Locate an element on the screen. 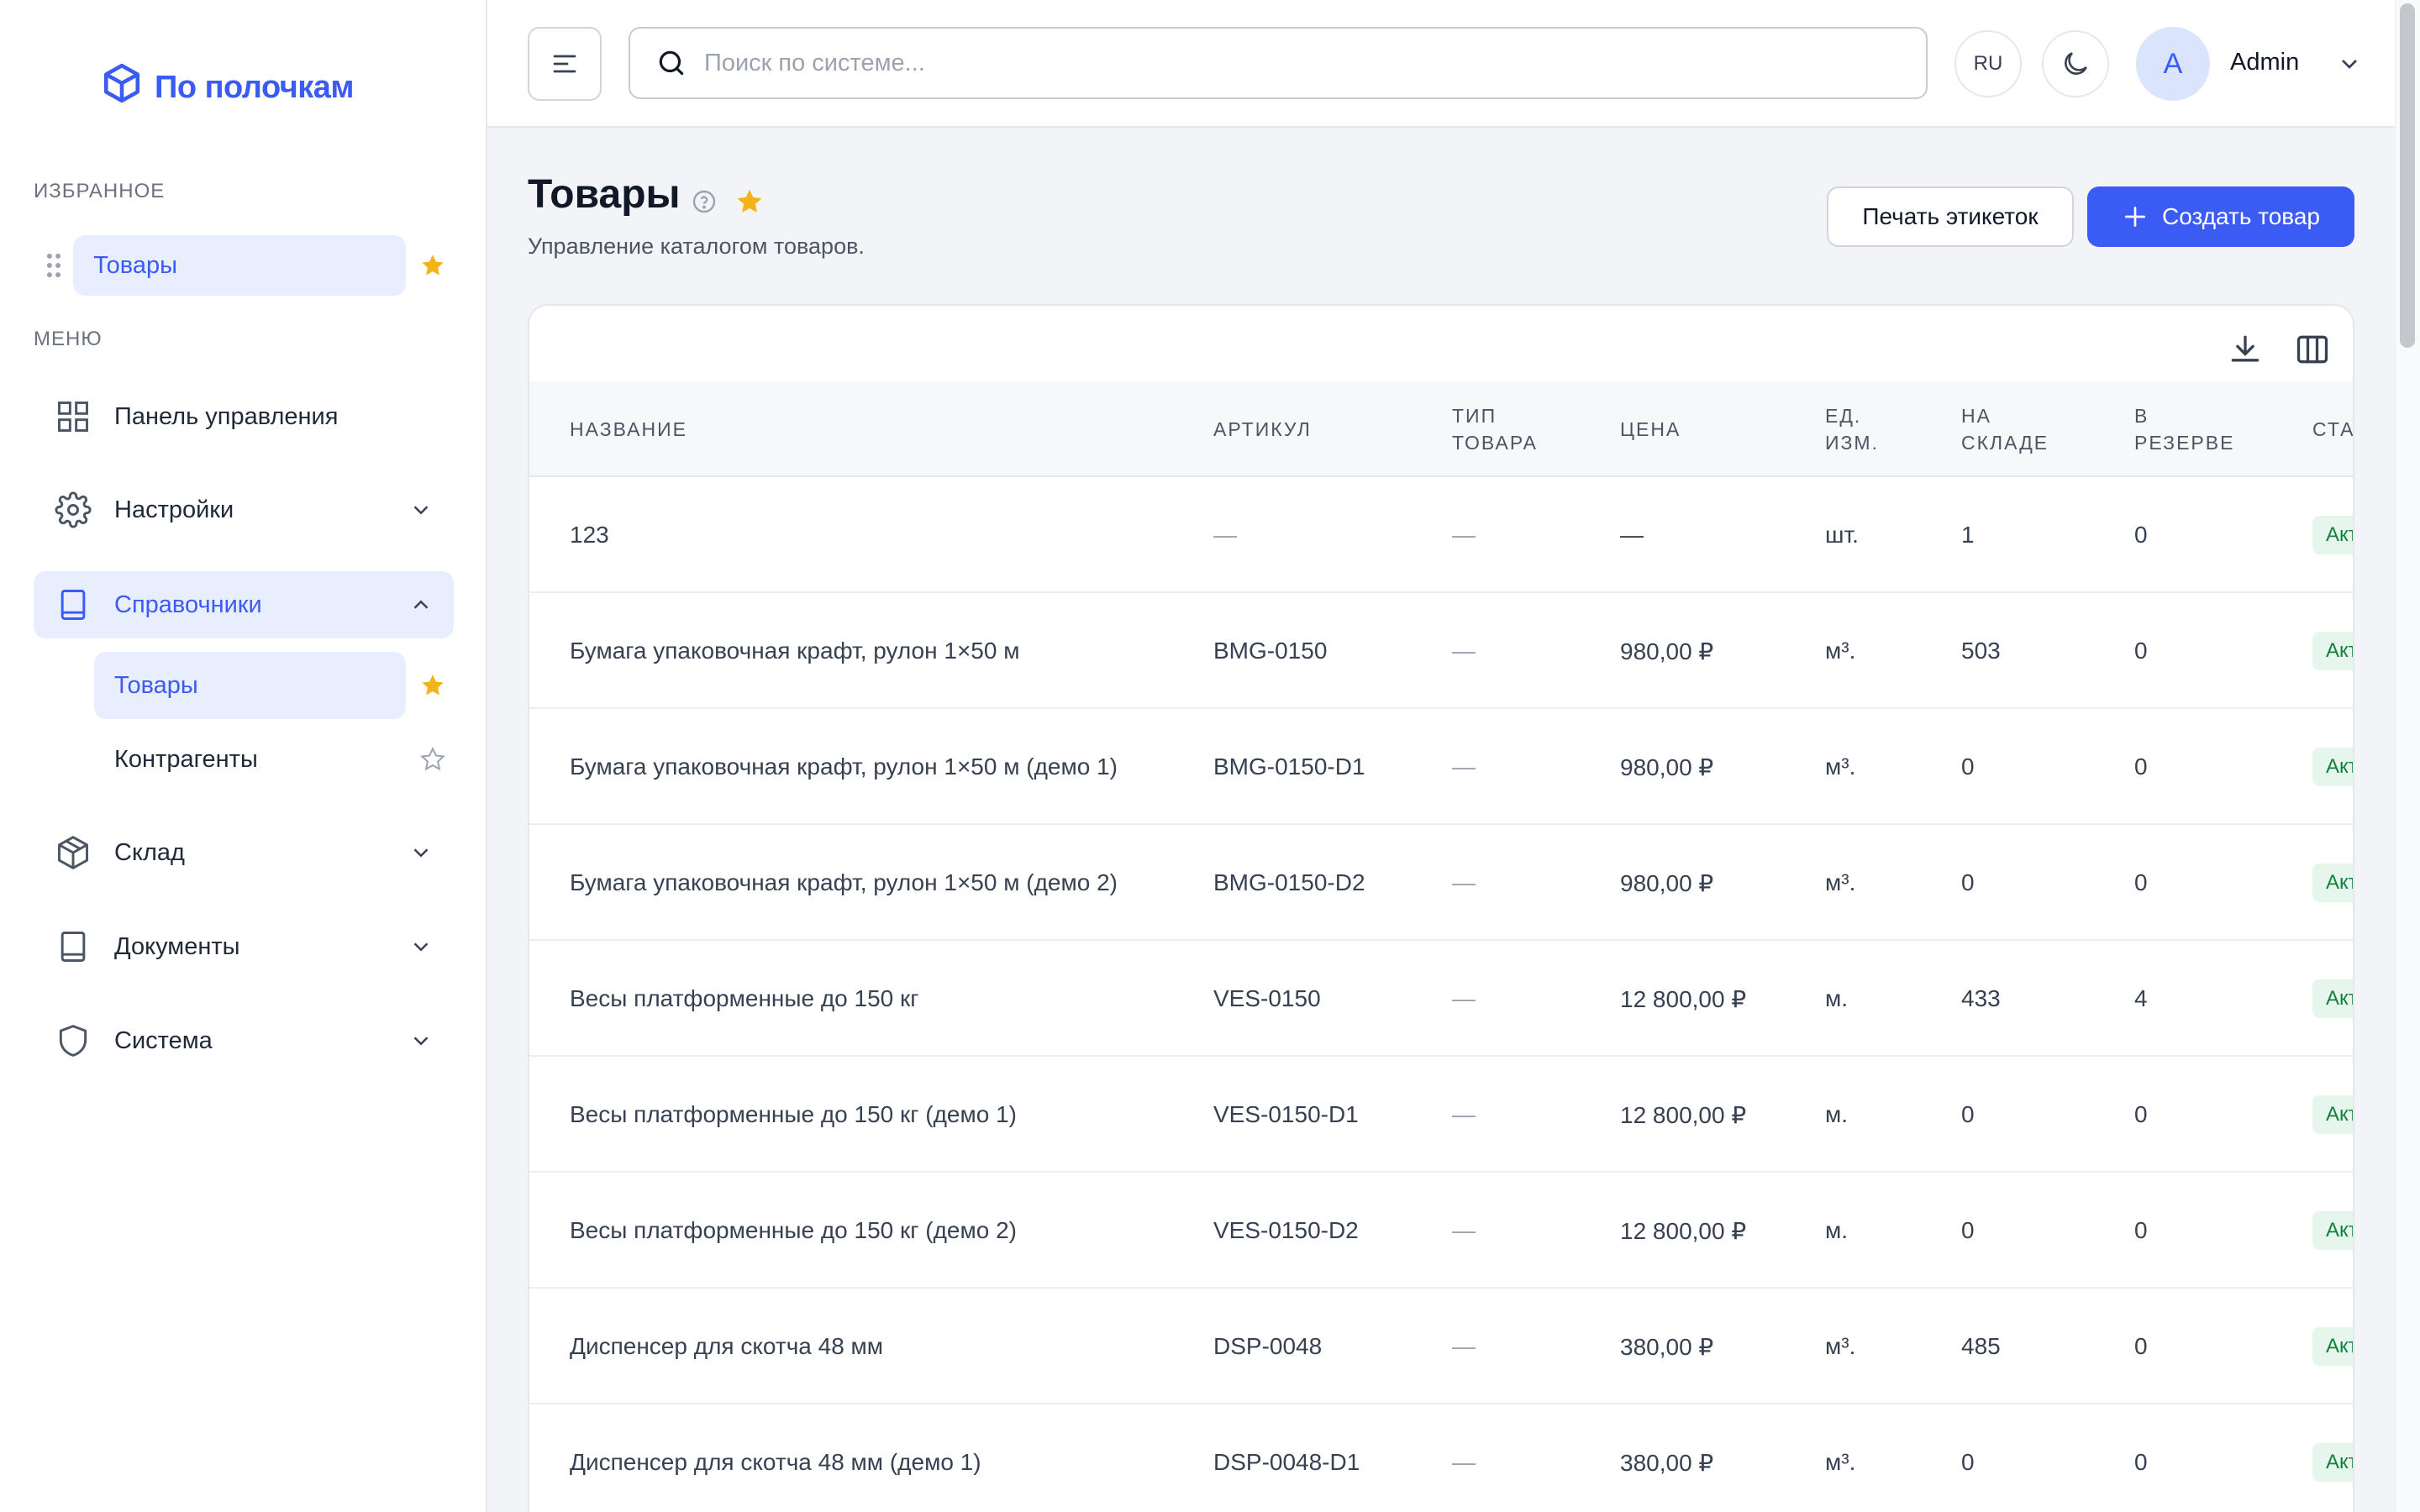 This screenshot has width=2420, height=1512. search-box is located at coordinates (1278, 63).